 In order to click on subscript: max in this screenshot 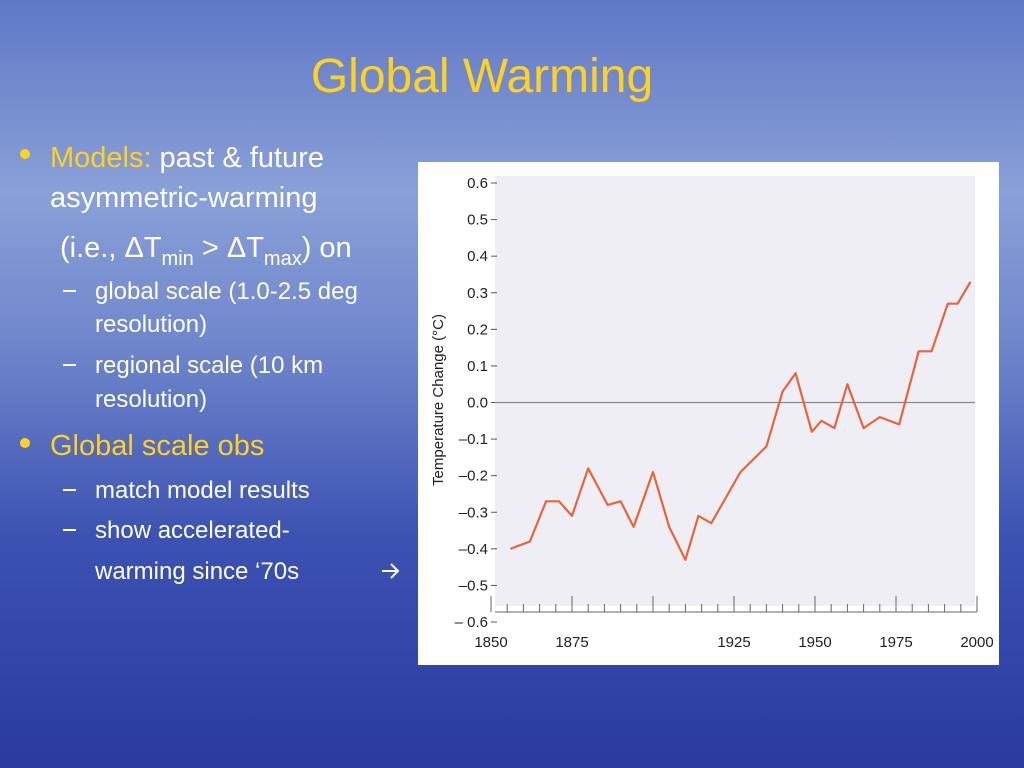, I will do `click(283, 259)`.